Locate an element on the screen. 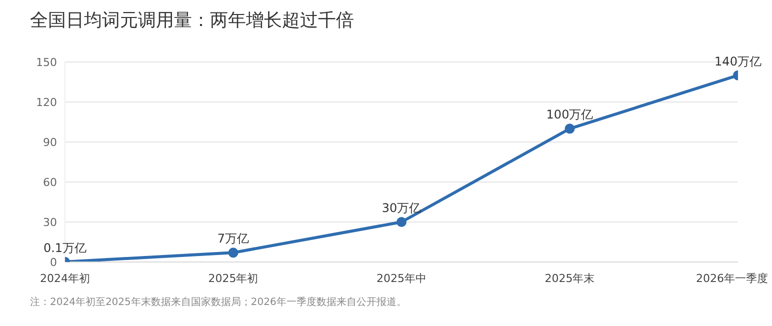  x-tick-label: 2024年初 is located at coordinates (65, 278).